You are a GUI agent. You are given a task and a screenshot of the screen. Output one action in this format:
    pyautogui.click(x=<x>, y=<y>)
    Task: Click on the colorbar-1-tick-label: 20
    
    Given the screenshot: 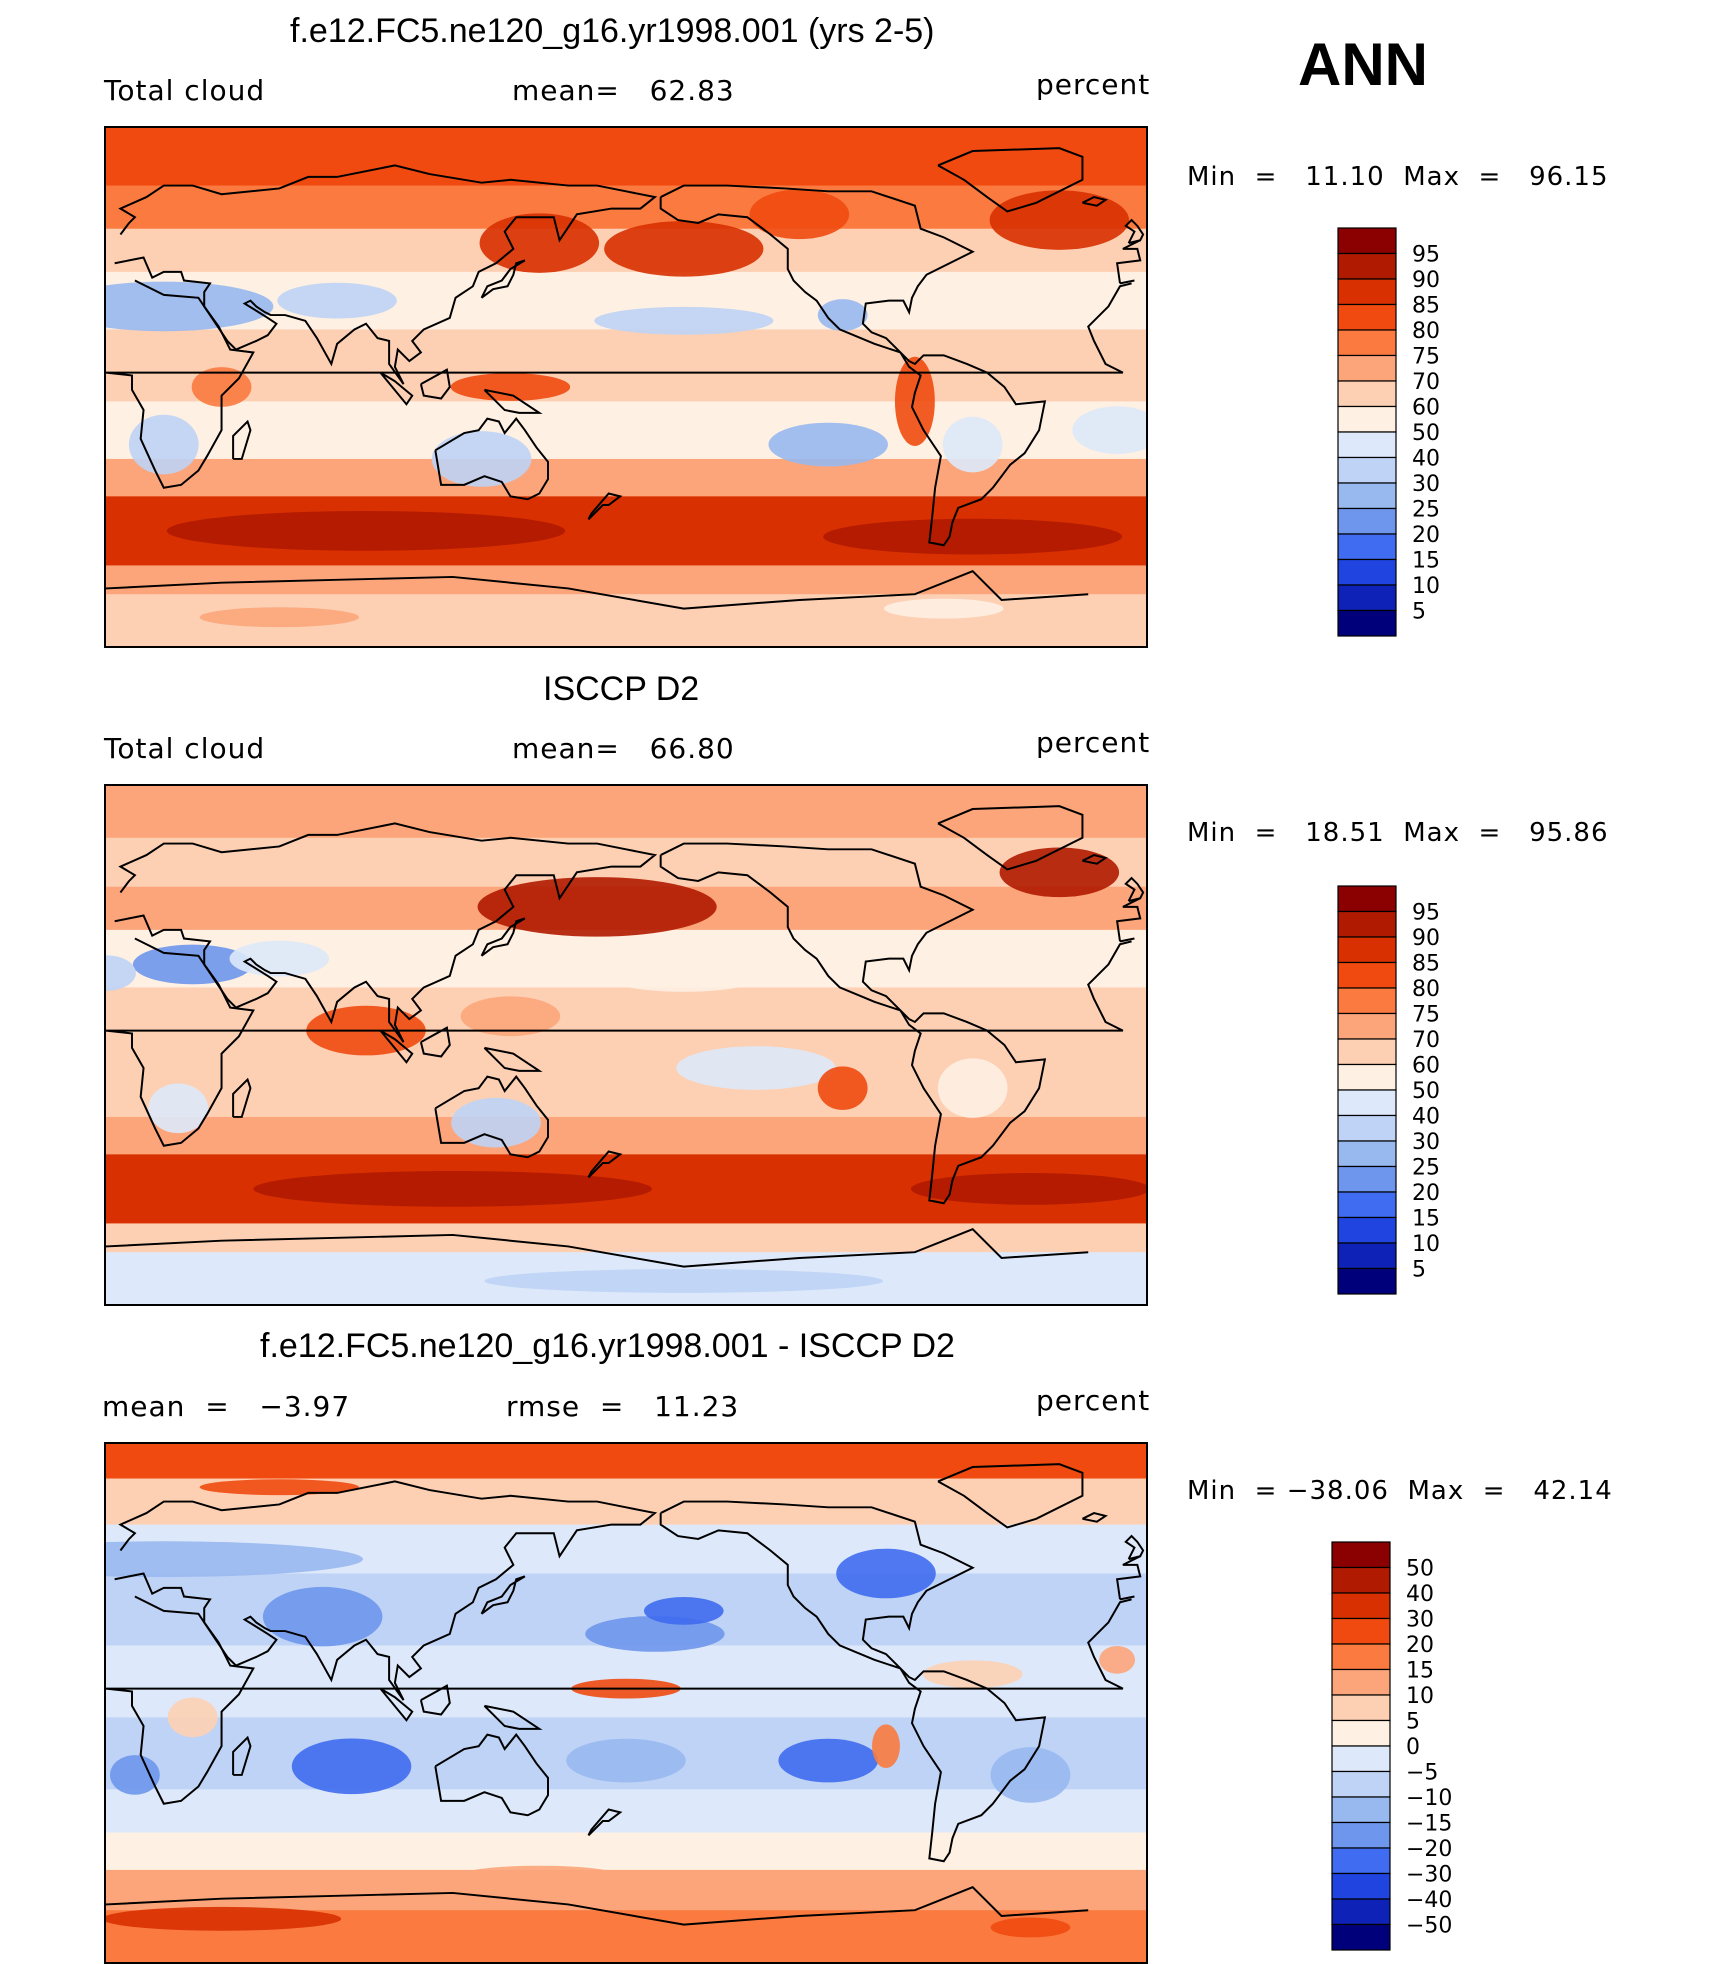 What is the action you would take?
    pyautogui.click(x=1426, y=535)
    